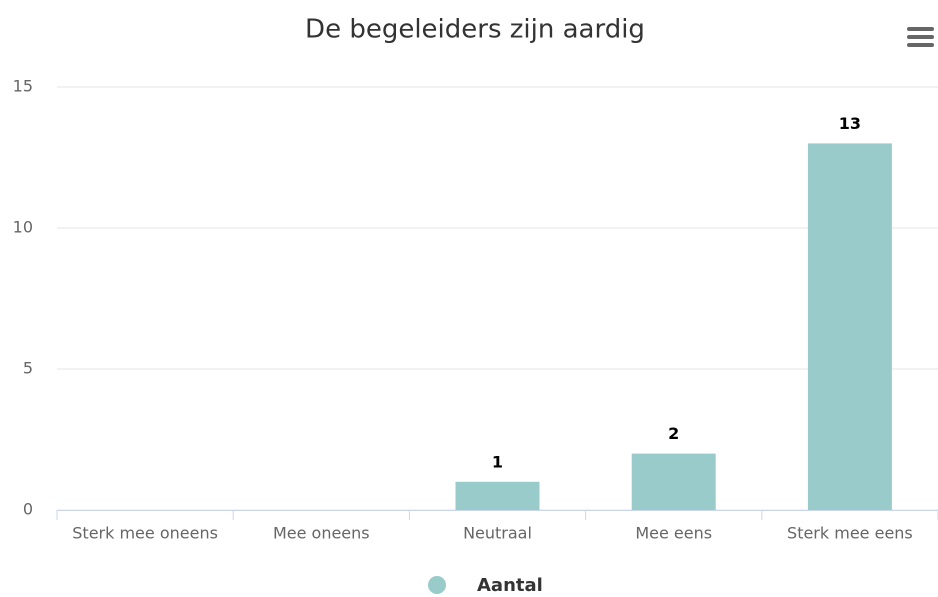 The height and width of the screenshot is (597, 938). What do you see at coordinates (28, 368) in the screenshot?
I see `y-tick-label: 5` at bounding box center [28, 368].